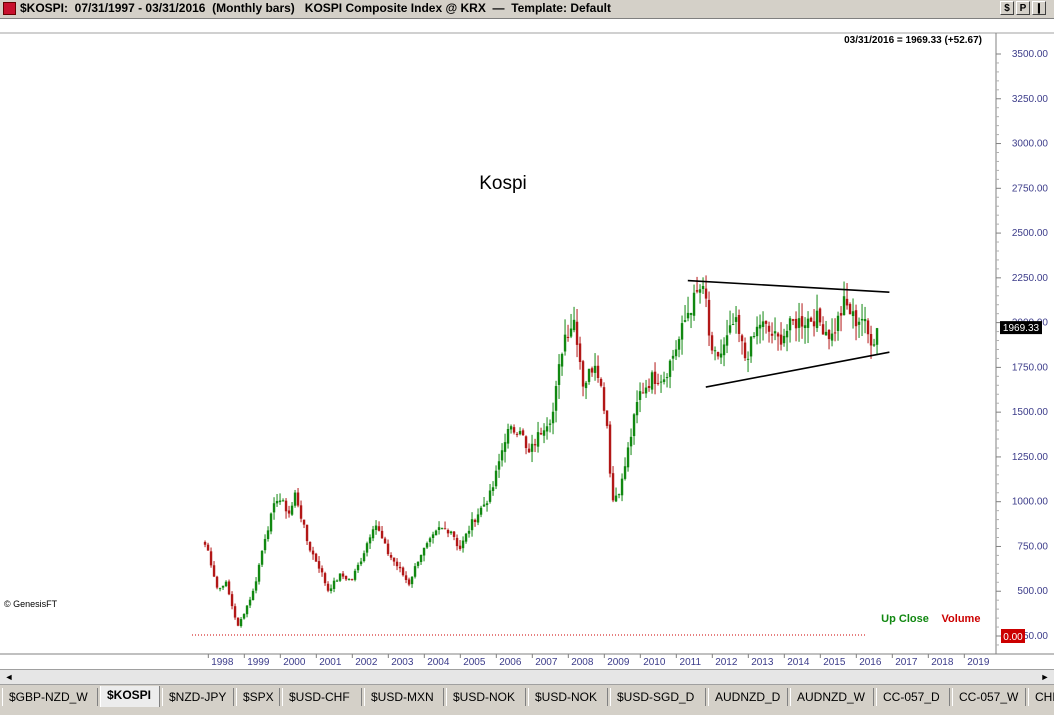 This screenshot has width=1054, height=715. Describe the element at coordinates (1030, 502) in the screenshot. I see `y-tick-label: 1000.00` at that location.